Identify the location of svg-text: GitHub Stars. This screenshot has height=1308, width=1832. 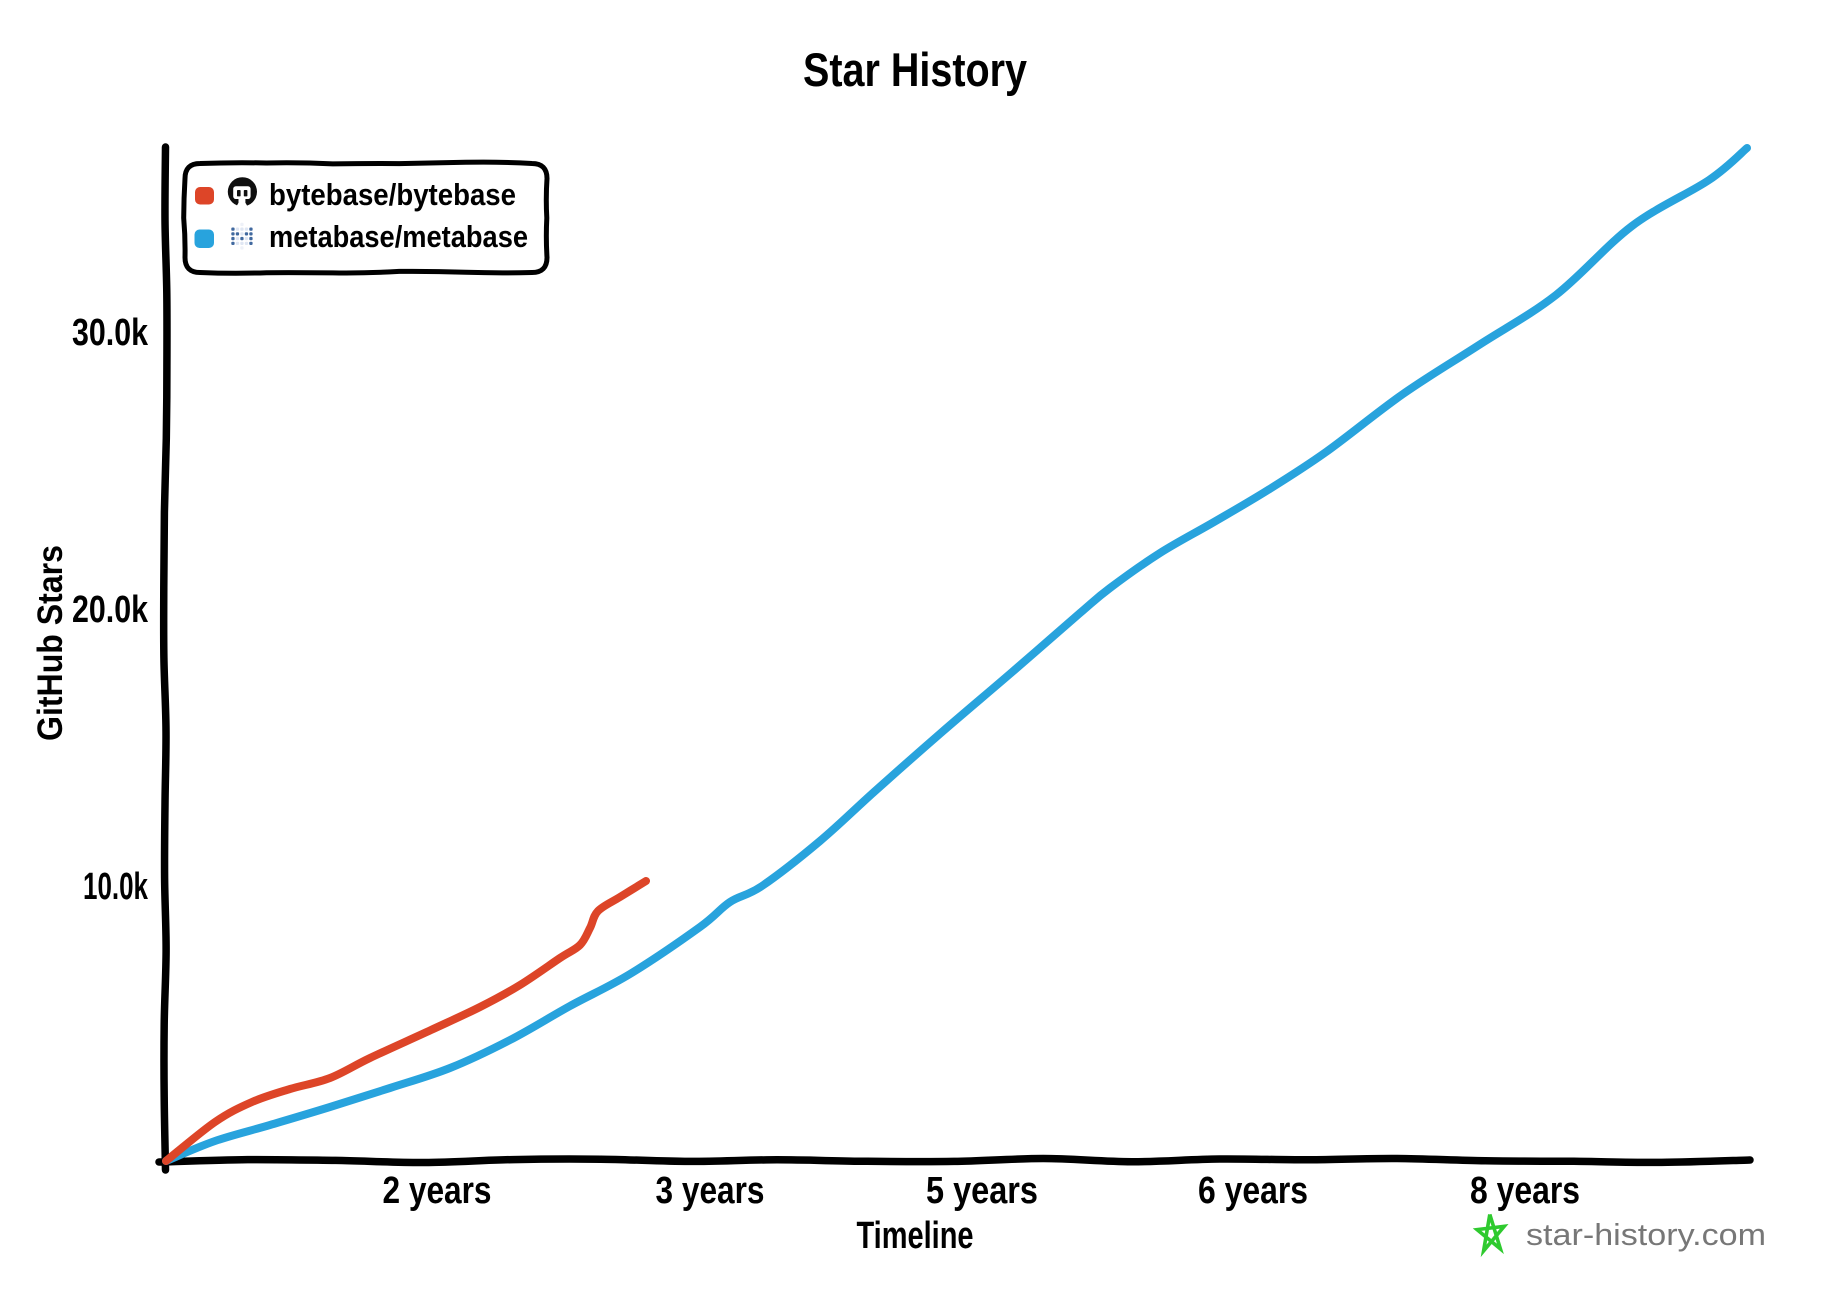
(50, 643).